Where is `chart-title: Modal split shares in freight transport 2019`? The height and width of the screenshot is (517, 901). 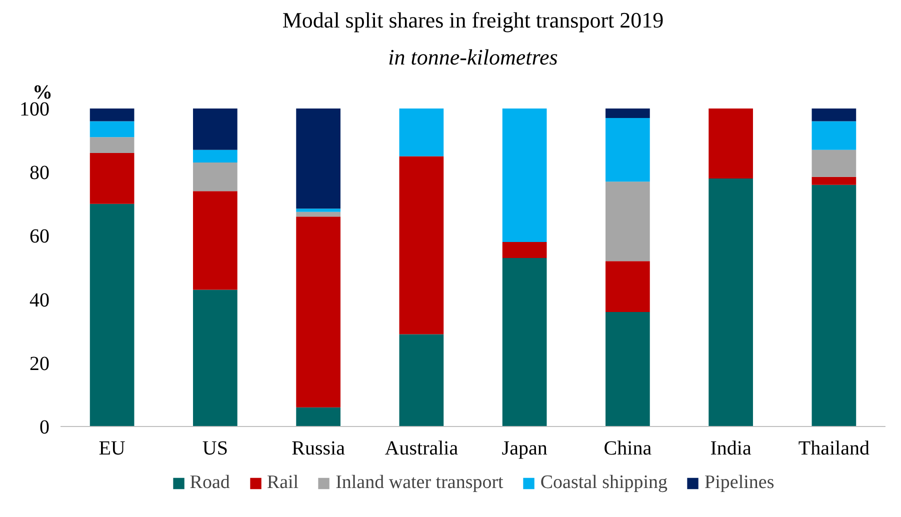
chart-title: Modal split shares in freight transport 2019 is located at coordinates (473, 20).